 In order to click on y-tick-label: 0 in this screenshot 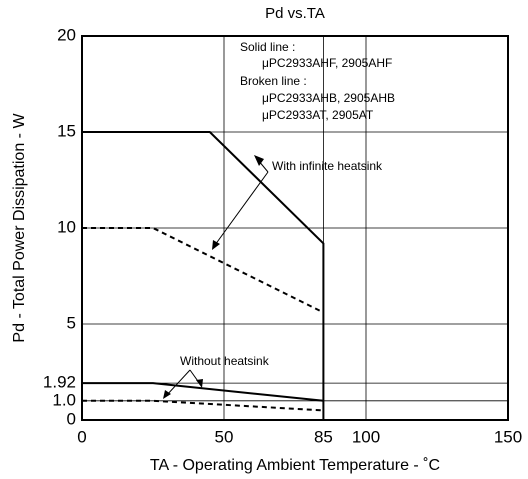, I will do `click(71, 418)`.